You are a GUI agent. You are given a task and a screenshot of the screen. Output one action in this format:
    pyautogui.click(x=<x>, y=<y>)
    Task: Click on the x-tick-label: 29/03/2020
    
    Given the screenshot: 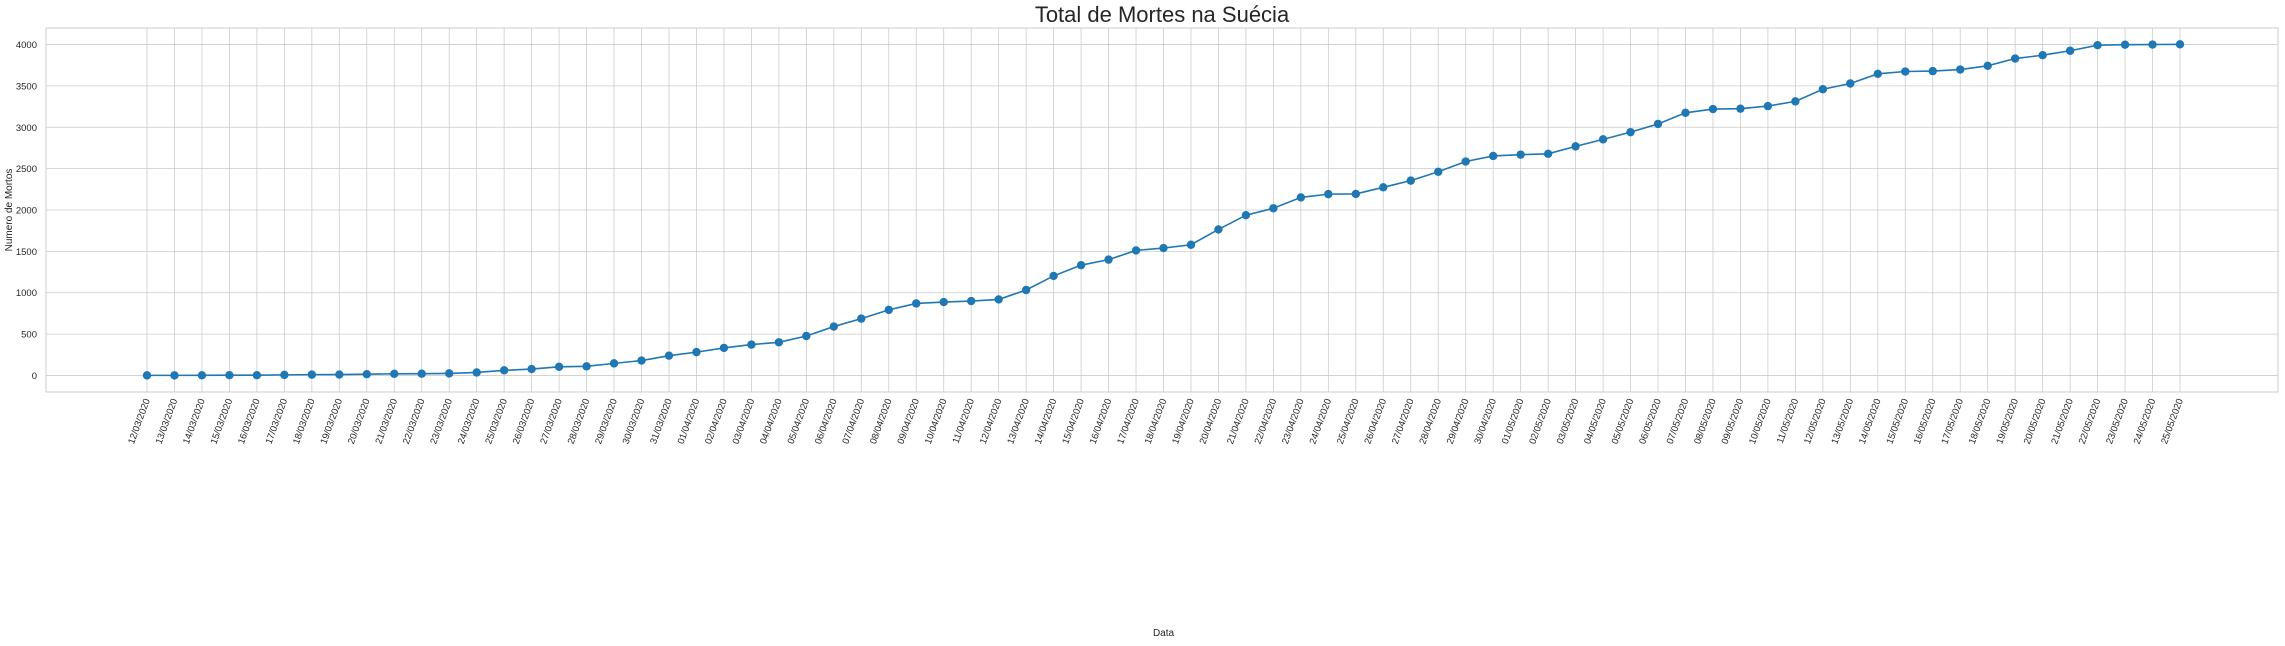 What is the action you would take?
    pyautogui.click(x=606, y=421)
    